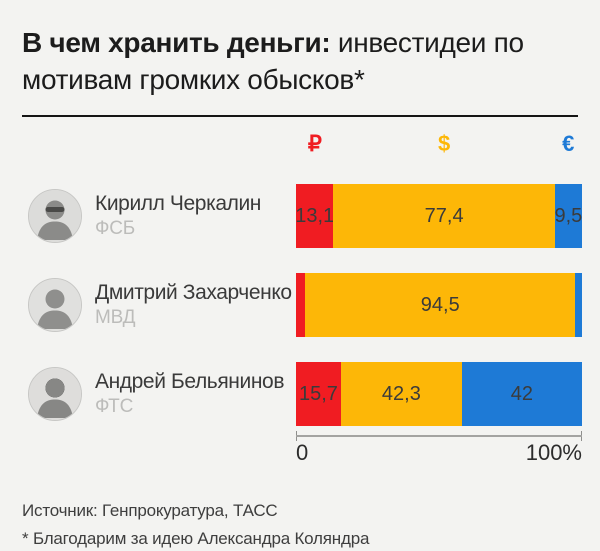 The height and width of the screenshot is (551, 600). I want to click on stacked-bar: 94,5, so click(439, 305).